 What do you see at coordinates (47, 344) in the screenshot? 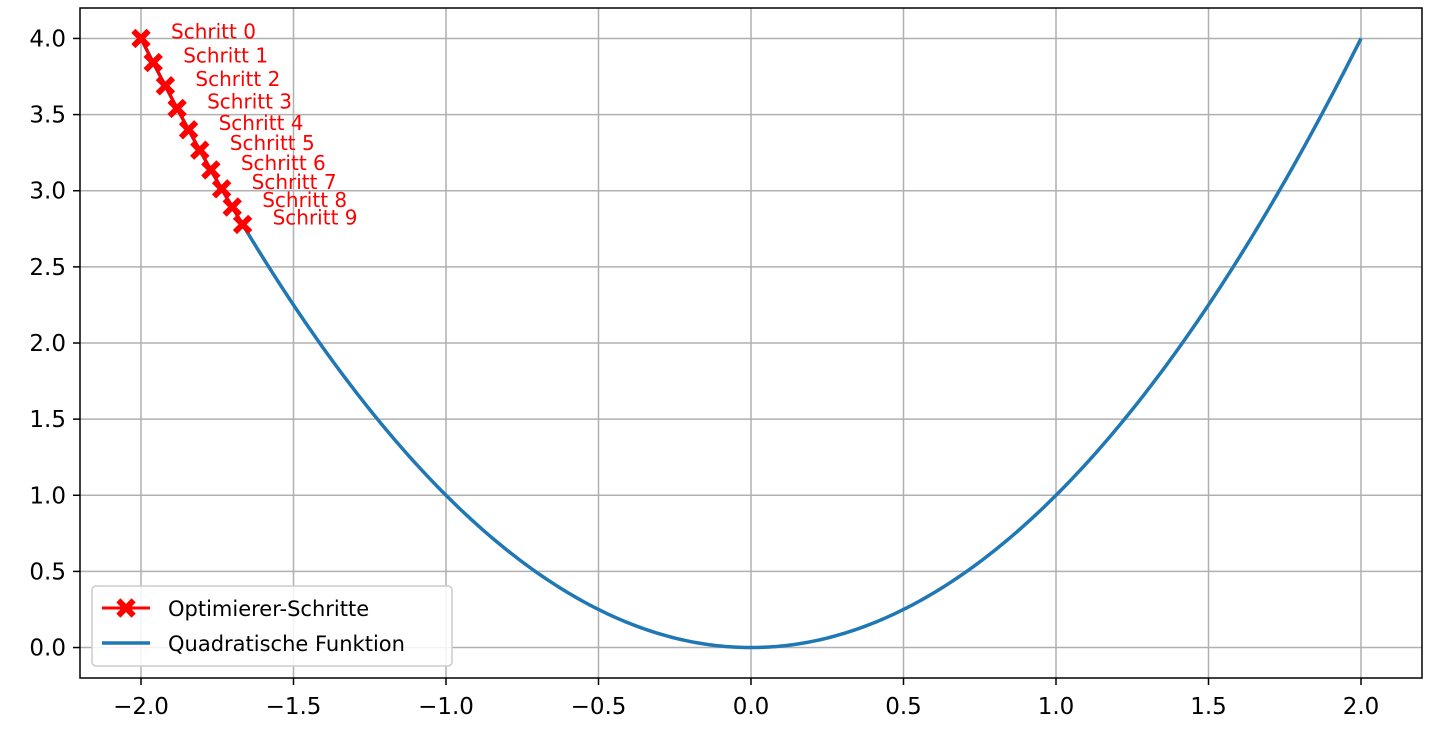
I see `y-tick-label: 2.0` at bounding box center [47, 344].